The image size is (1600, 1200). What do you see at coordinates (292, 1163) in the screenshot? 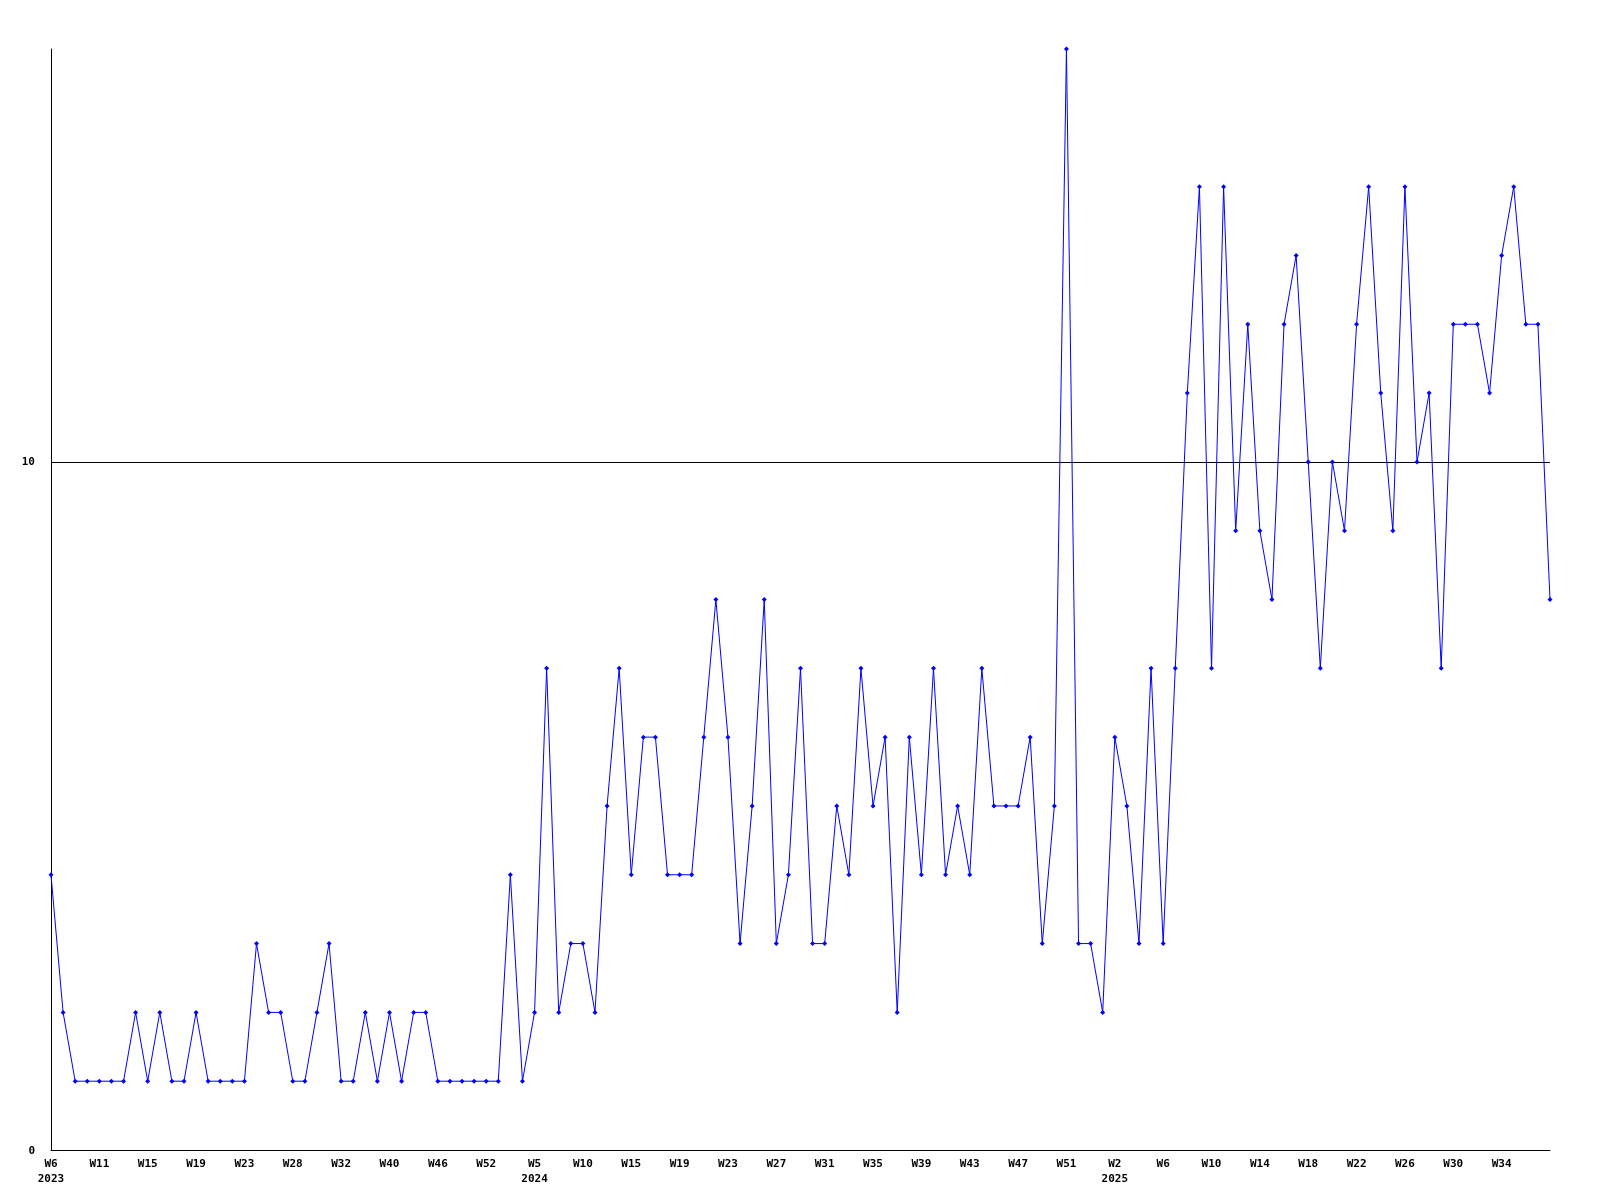
I see `x-tick-label: W28` at bounding box center [292, 1163].